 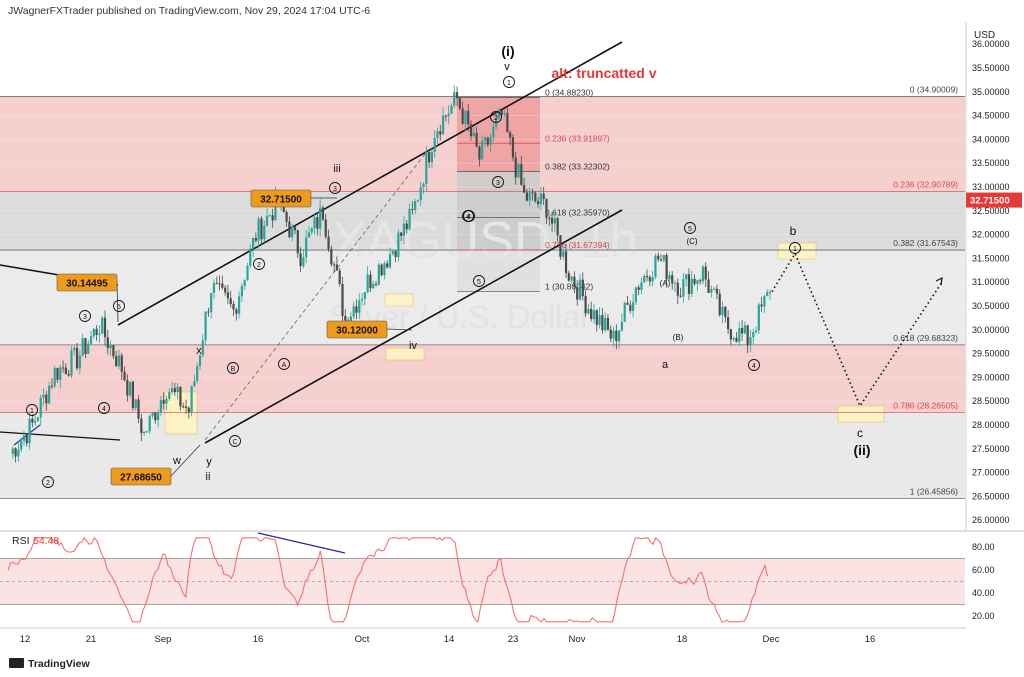 I want to click on highlight-box, so click(x=797, y=251).